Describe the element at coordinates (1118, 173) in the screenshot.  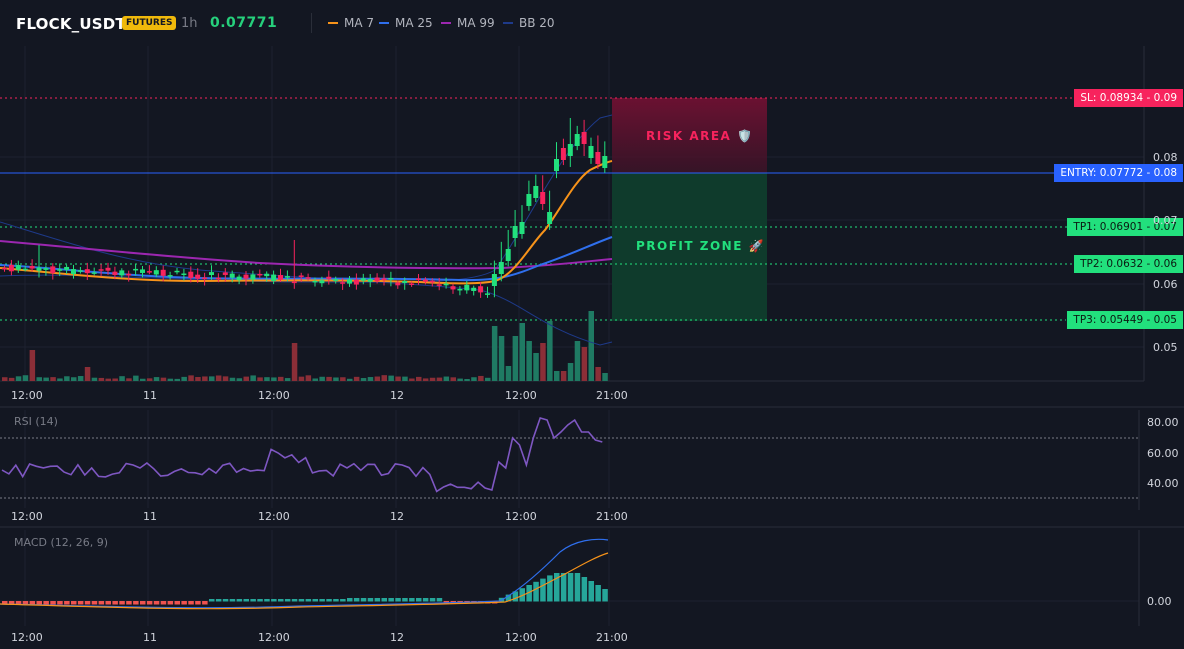
I see `entry-price-tag: ENTRY: 0.07772 - 0.08` at that location.